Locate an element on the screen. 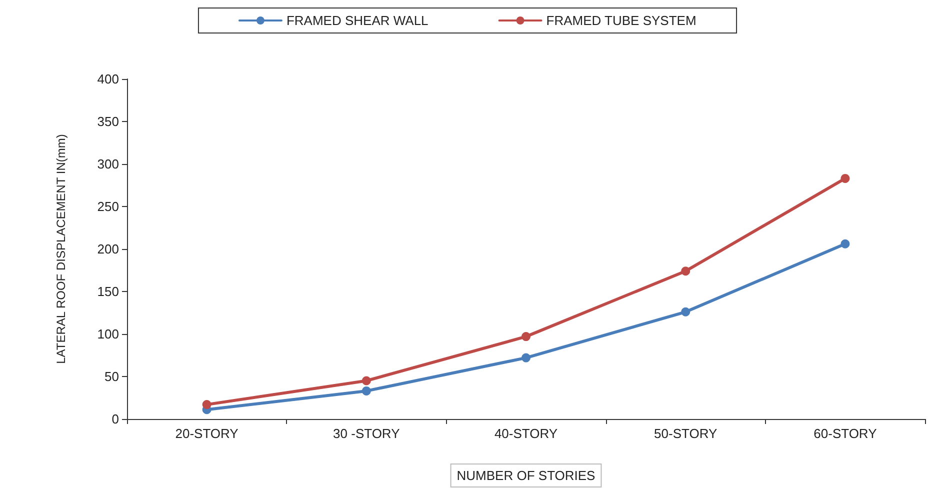 Image resolution: width=935 pixels, height=493 pixels. y-axis-title: LATERAL ROOF DISPLACEMENT IN(mm) is located at coordinates (61, 249).